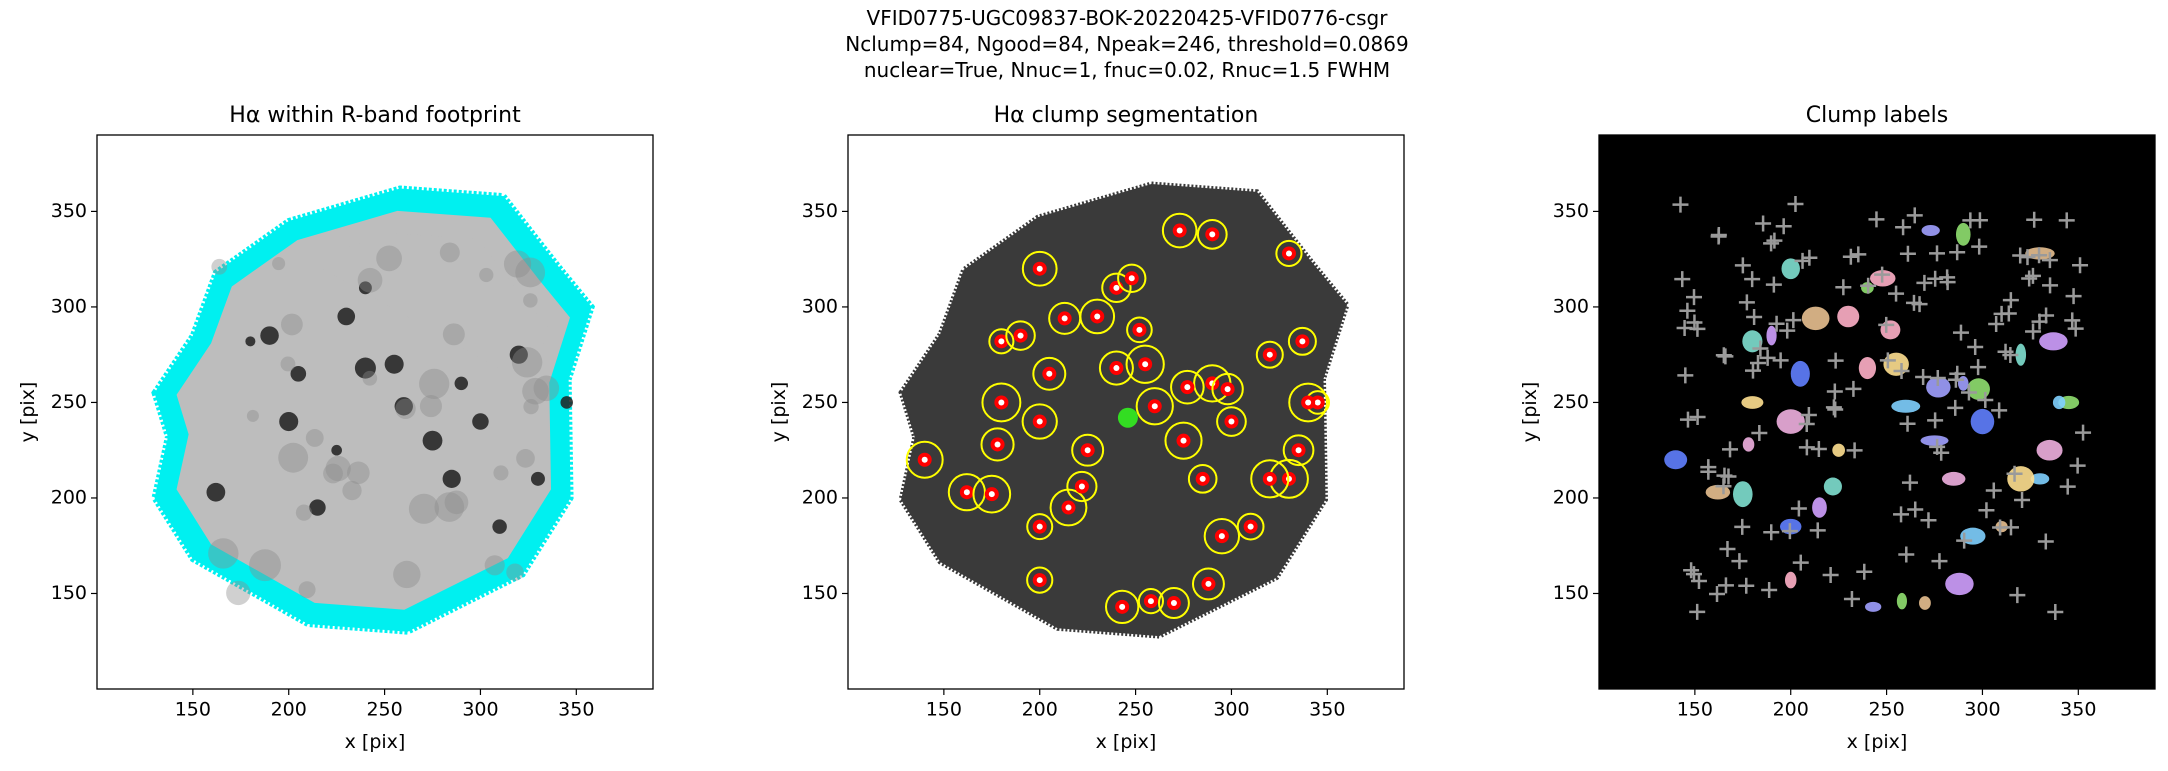  Describe the element at coordinates (1040, 710) in the screenshot. I see `x-tick-label: 200` at that location.